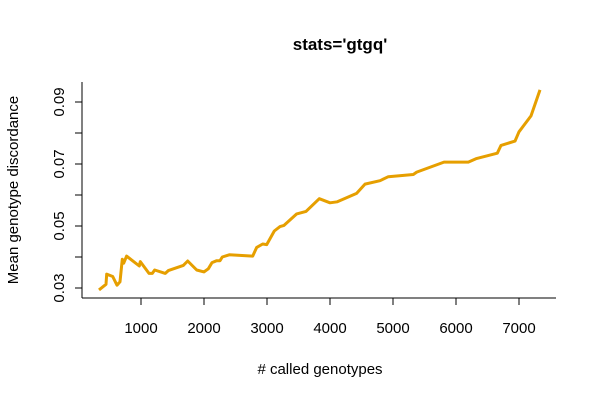 The image size is (600, 405). Describe the element at coordinates (329, 328) in the screenshot. I see `x-tick-label: 4000` at that location.